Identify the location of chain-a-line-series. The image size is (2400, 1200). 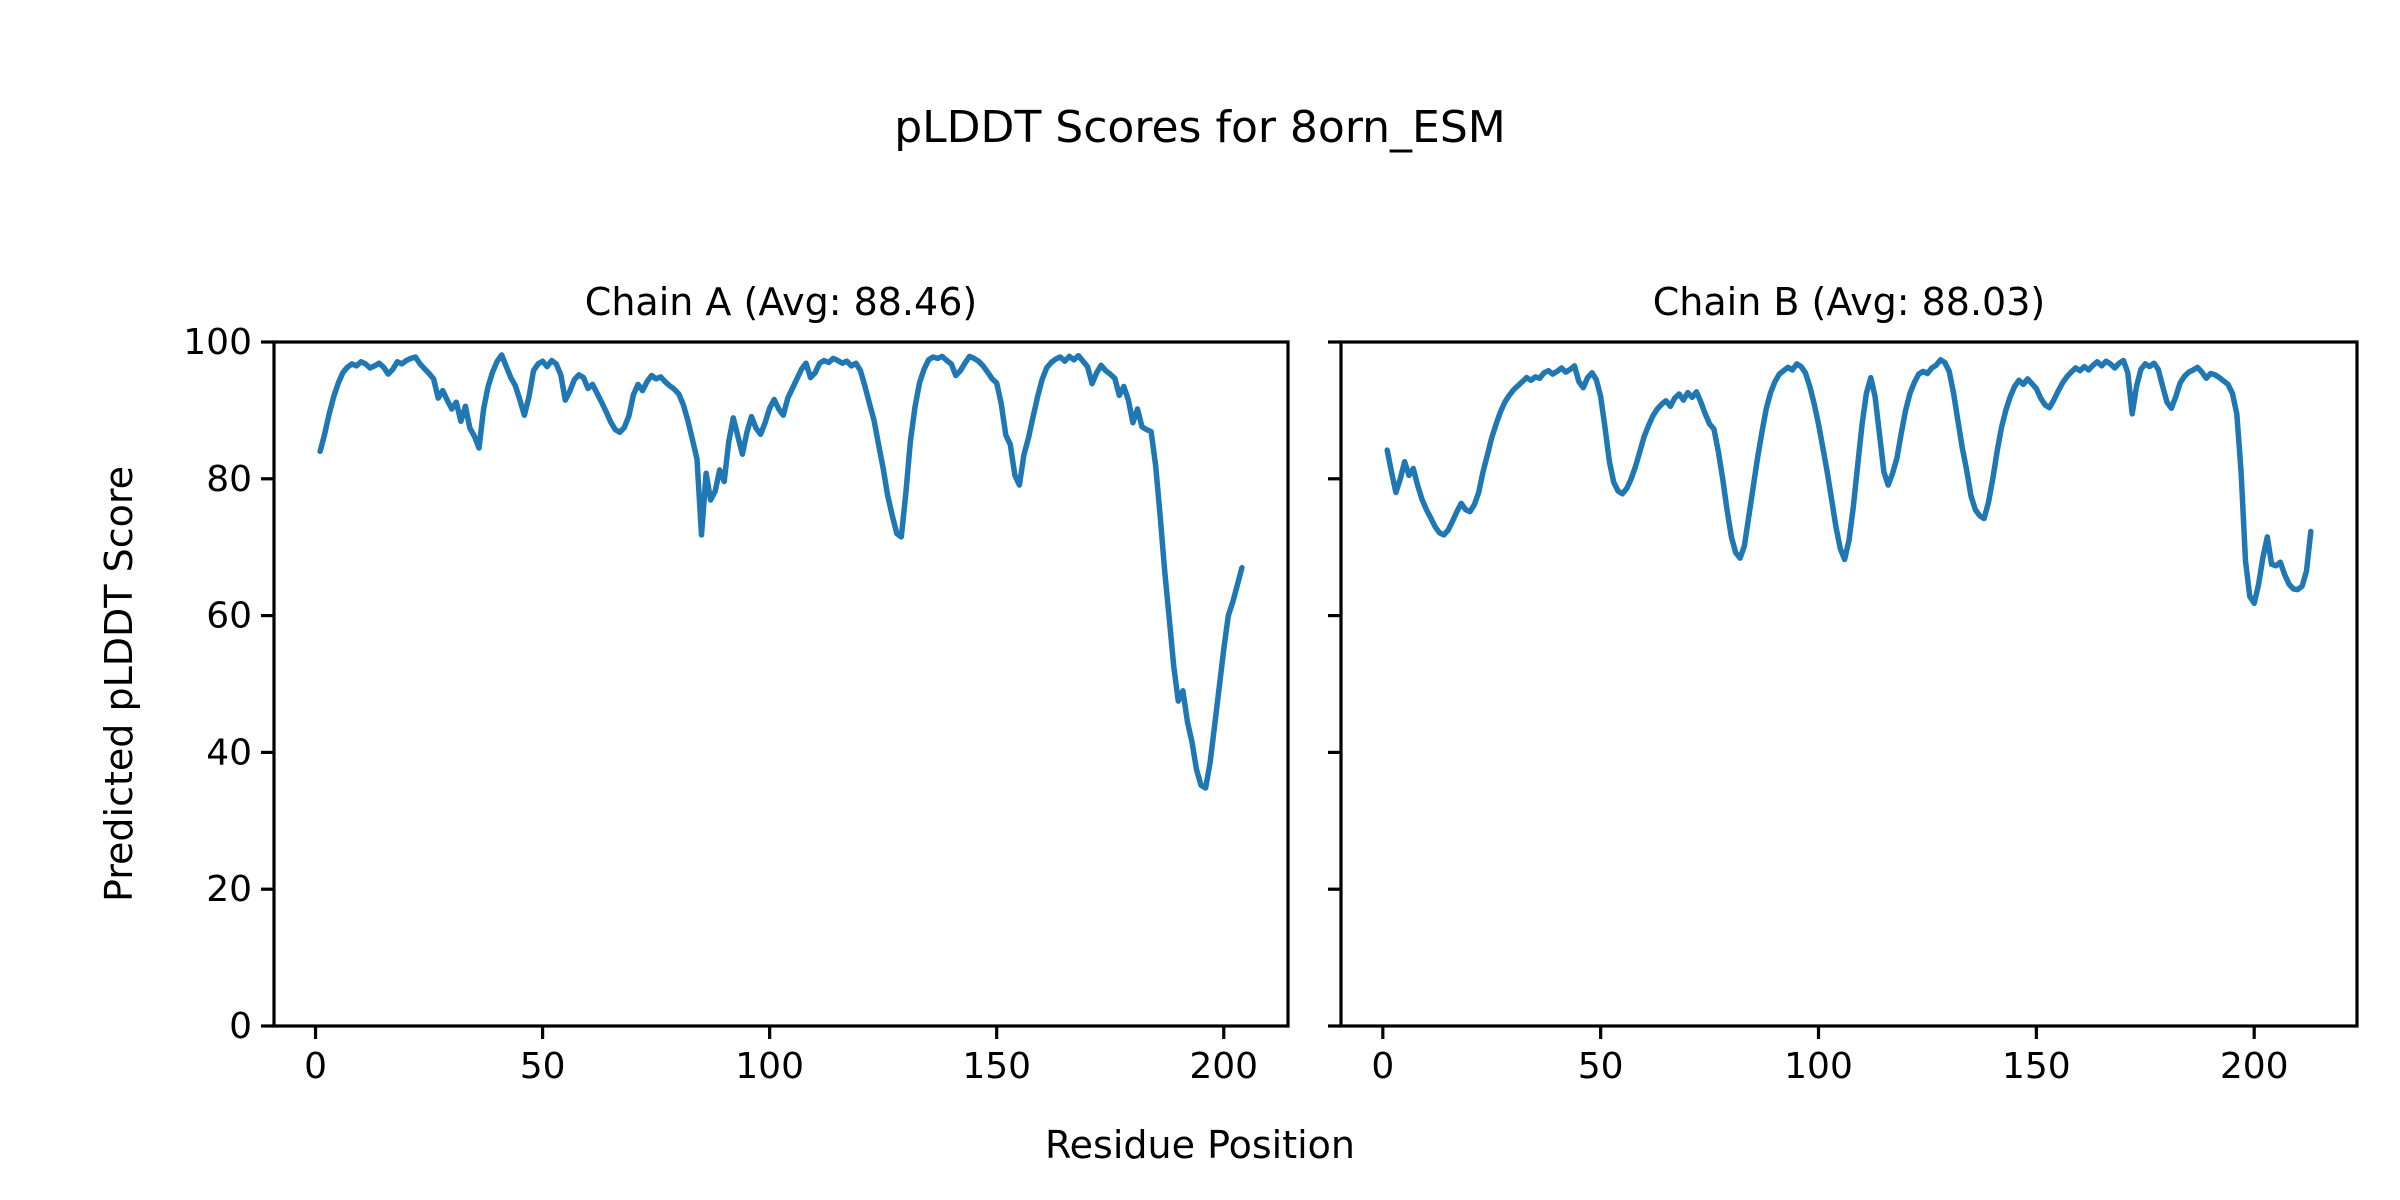
(781, 571).